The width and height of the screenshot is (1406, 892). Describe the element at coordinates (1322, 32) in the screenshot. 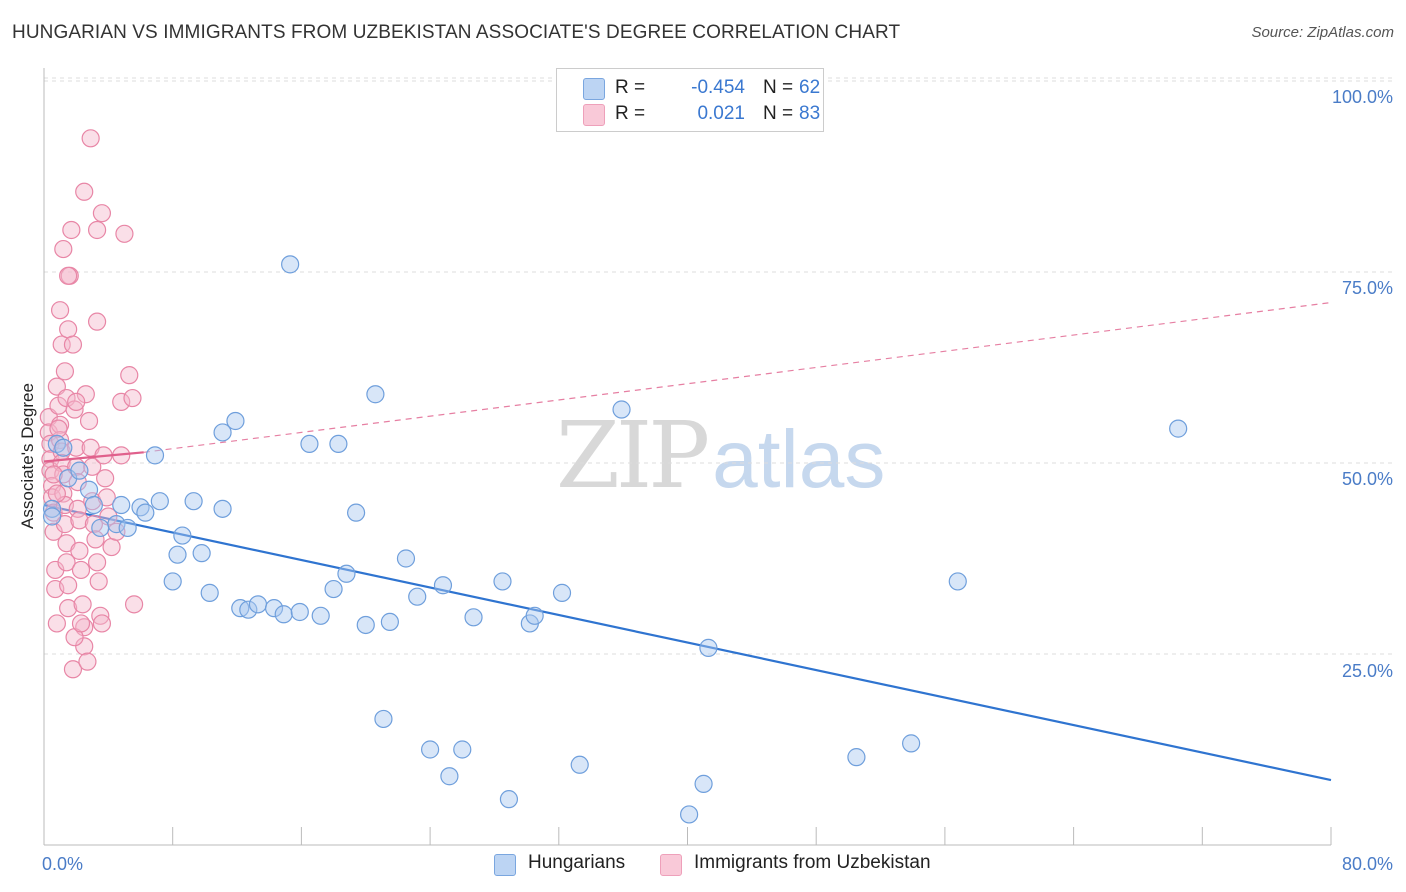

I see `source-label: Source: ZipAtlas.com` at that location.